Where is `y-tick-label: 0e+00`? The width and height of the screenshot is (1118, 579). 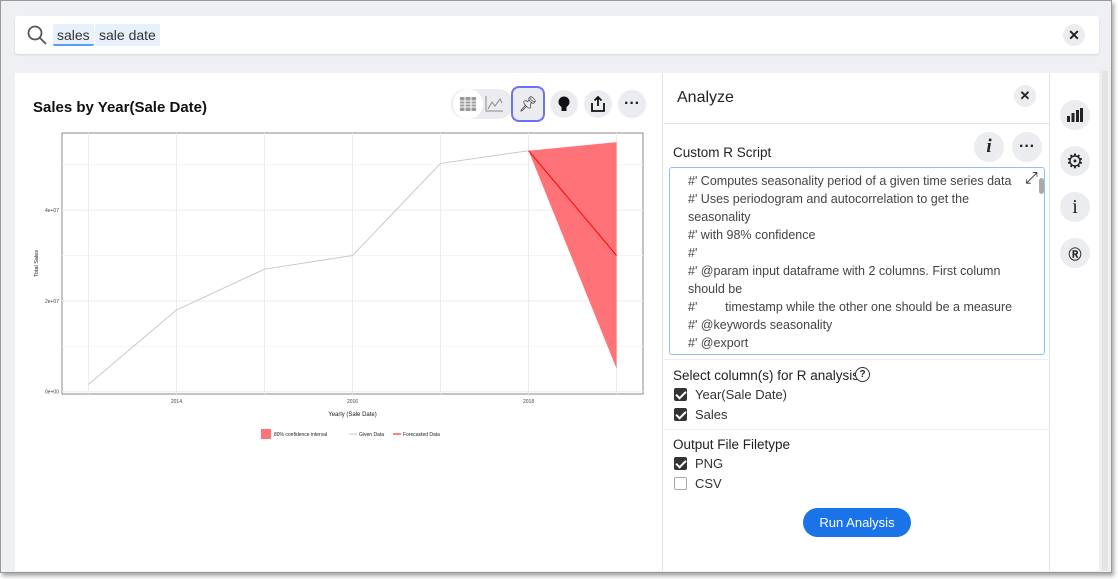
y-tick-label: 0e+00 is located at coordinates (52, 393).